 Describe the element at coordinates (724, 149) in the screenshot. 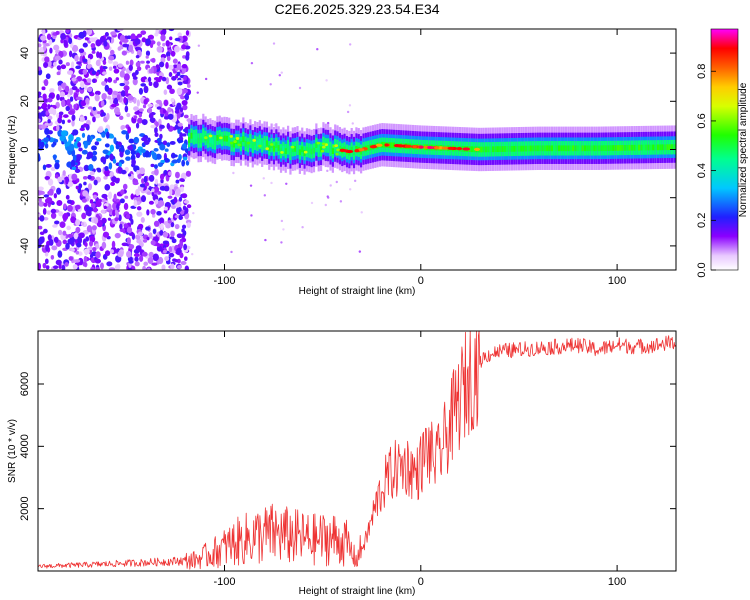

I see `colorbar-frame` at that location.